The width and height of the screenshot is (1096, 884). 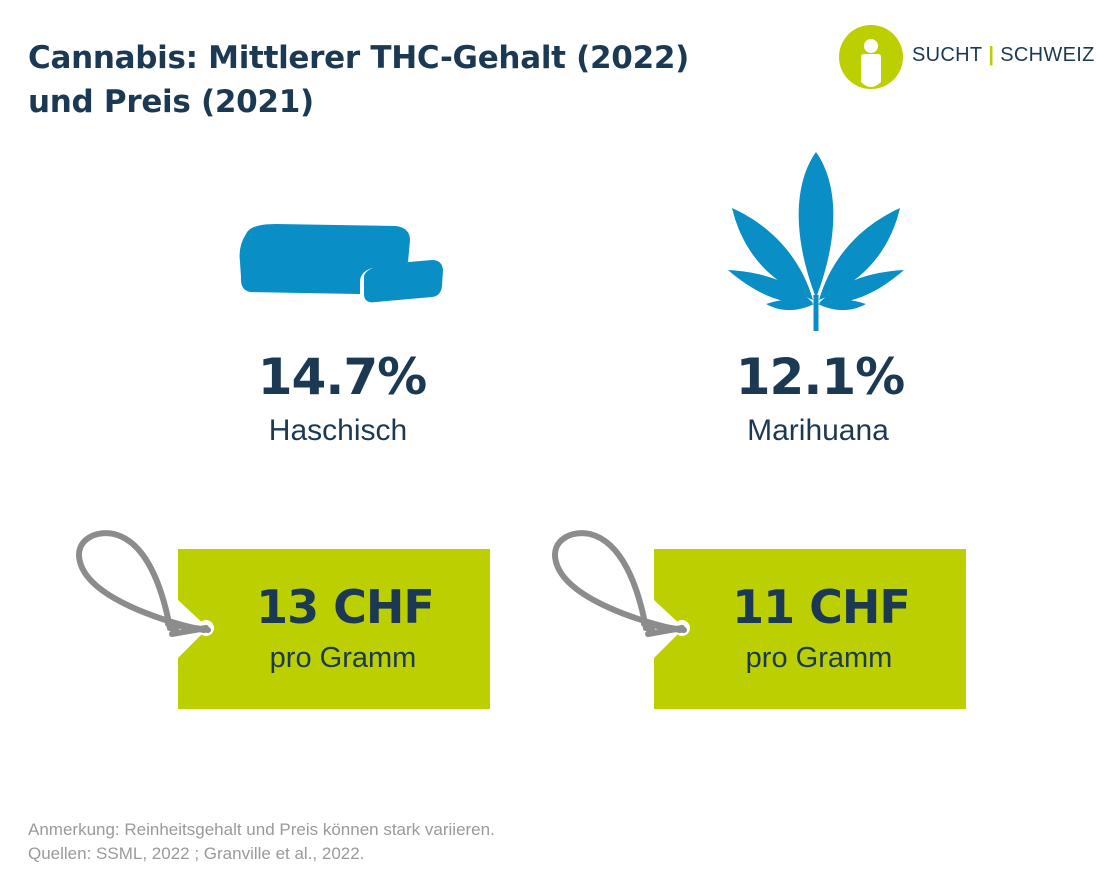 What do you see at coordinates (338, 430) in the screenshot?
I see `hashish-label: Haschisch` at bounding box center [338, 430].